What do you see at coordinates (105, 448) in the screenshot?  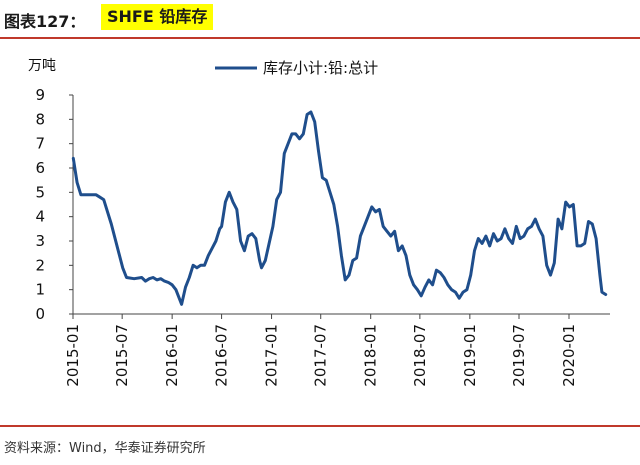 I see `source-note: 资料来源：Wind，华泰证券研究所` at bounding box center [105, 448].